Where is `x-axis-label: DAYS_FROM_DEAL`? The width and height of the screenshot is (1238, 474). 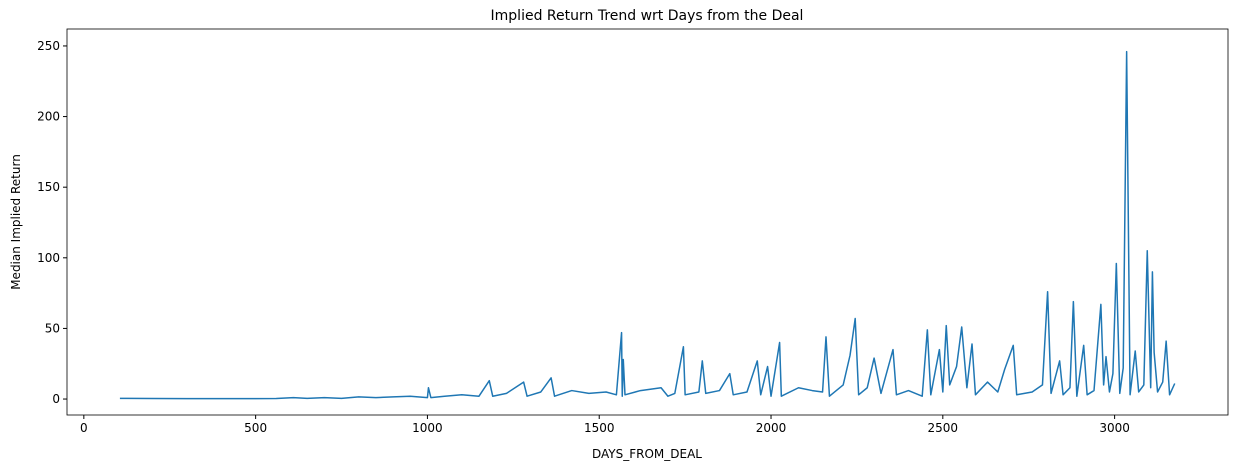 x-axis-label: DAYS_FROM_DEAL is located at coordinates (647, 454).